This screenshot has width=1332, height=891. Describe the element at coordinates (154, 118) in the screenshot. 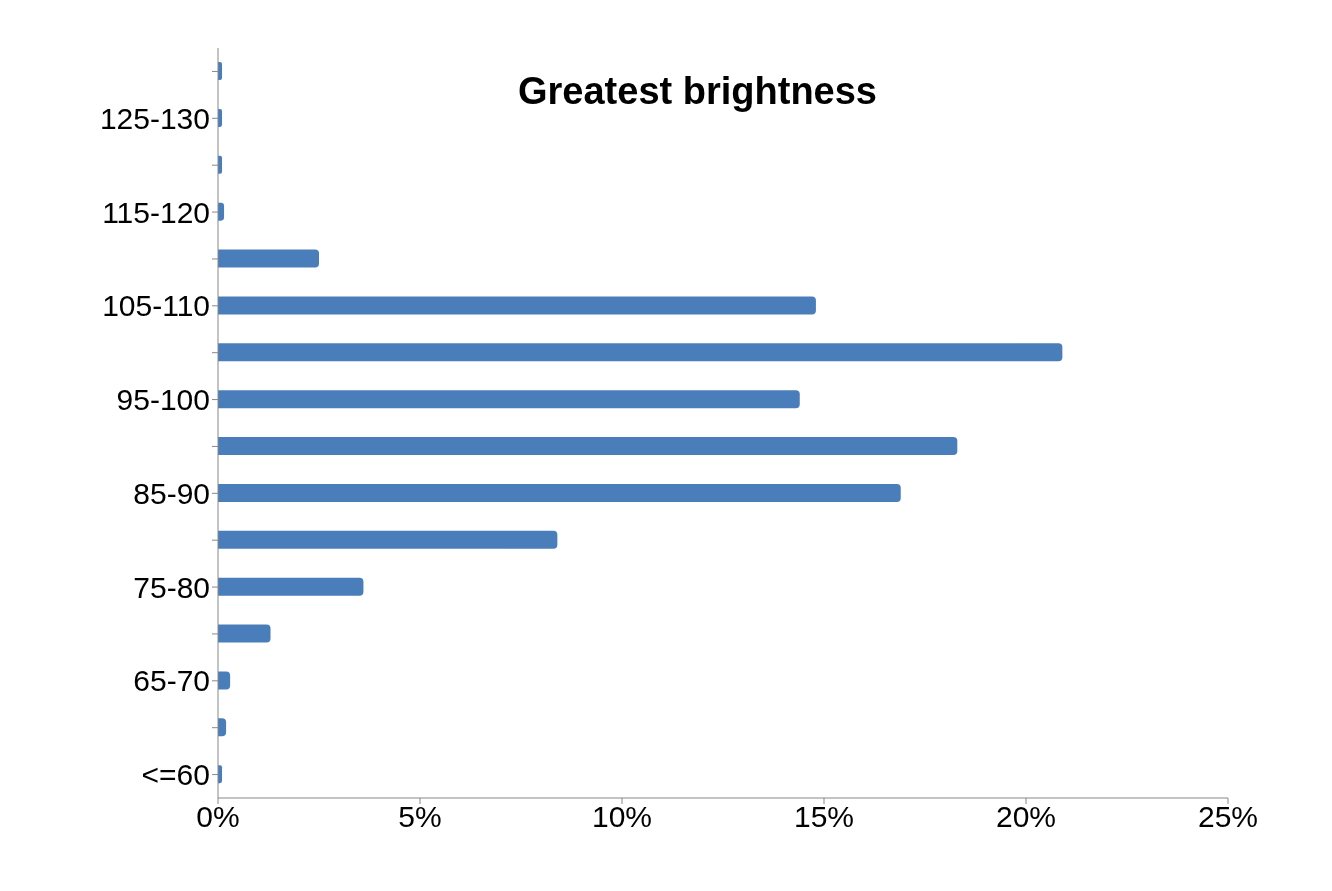

I see `y-tick-label: 125-130` at that location.